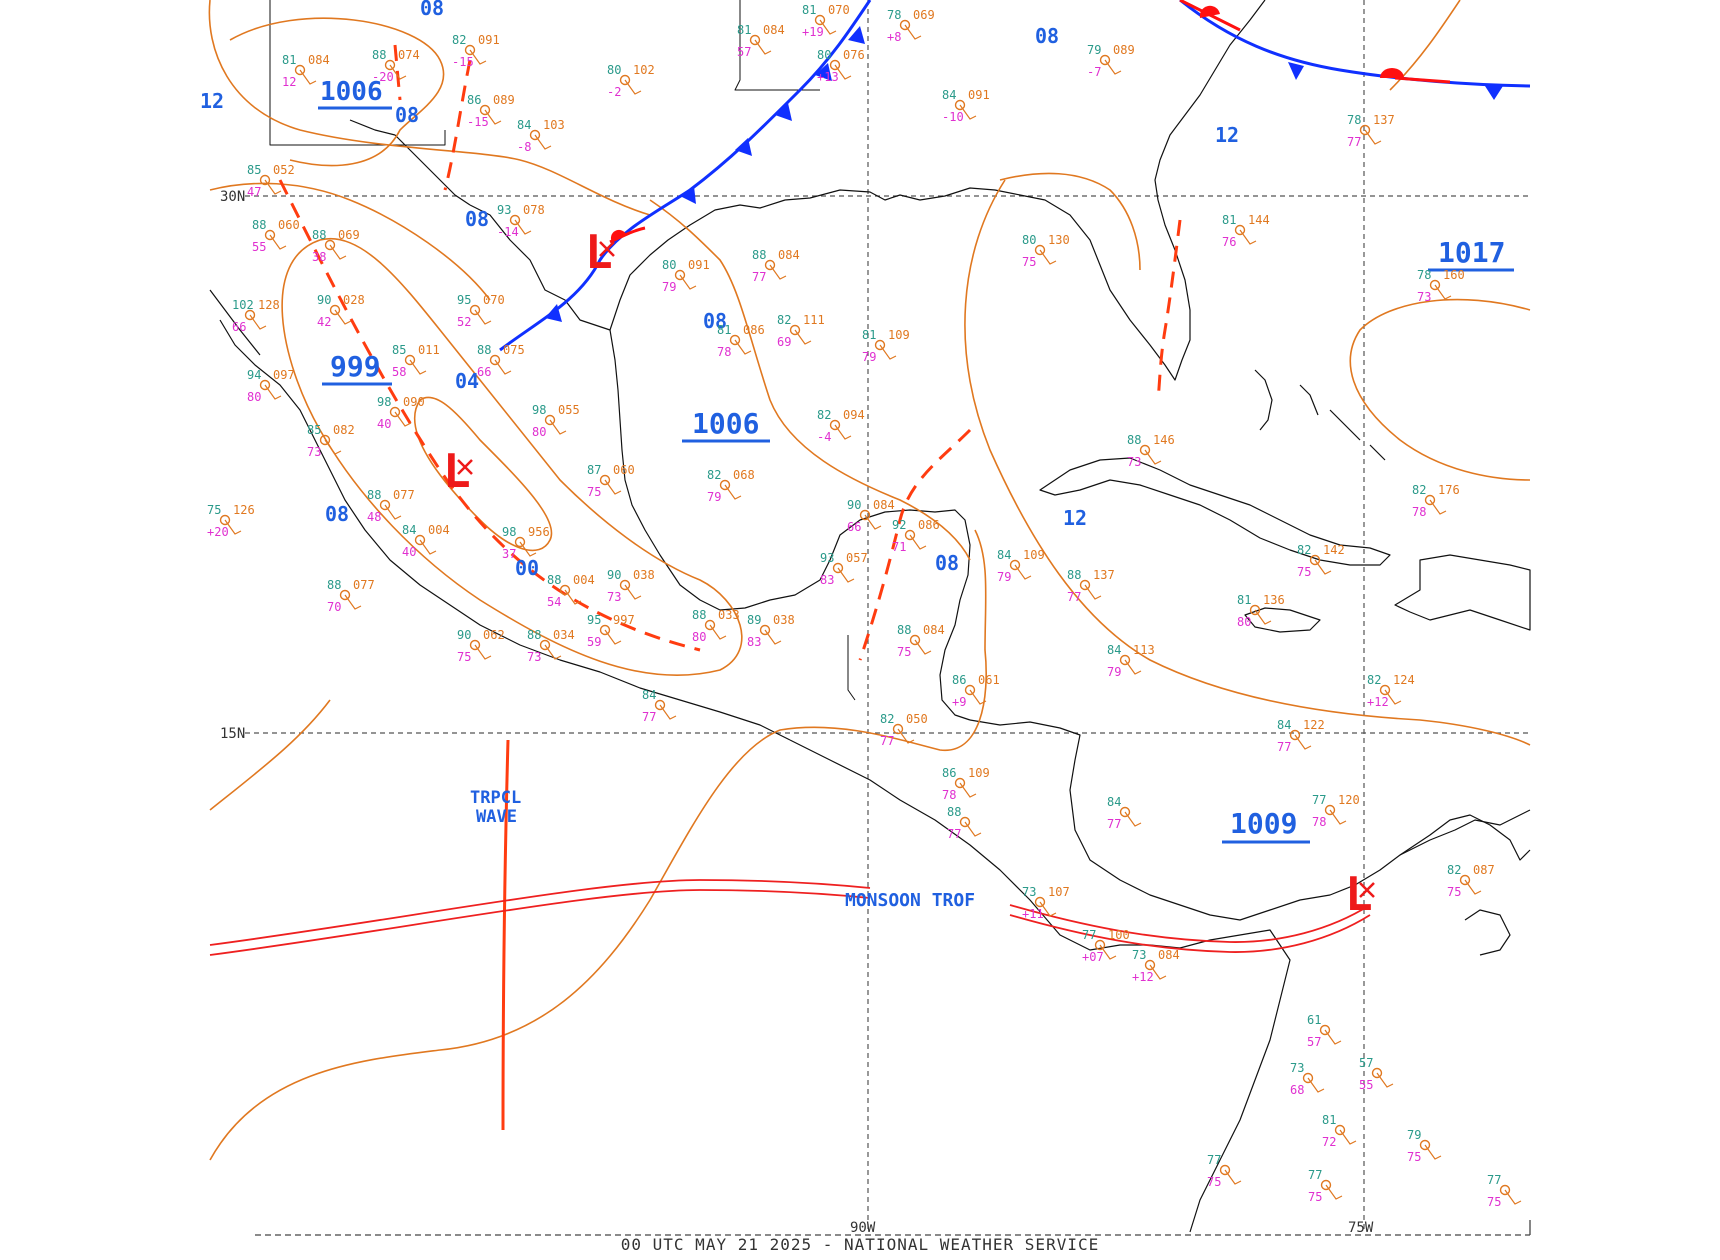 Image resolution: width=1720 pixels, height=1260 pixels. Describe the element at coordinates (1029, 240) in the screenshot. I see `station-temp: 80` at that location.